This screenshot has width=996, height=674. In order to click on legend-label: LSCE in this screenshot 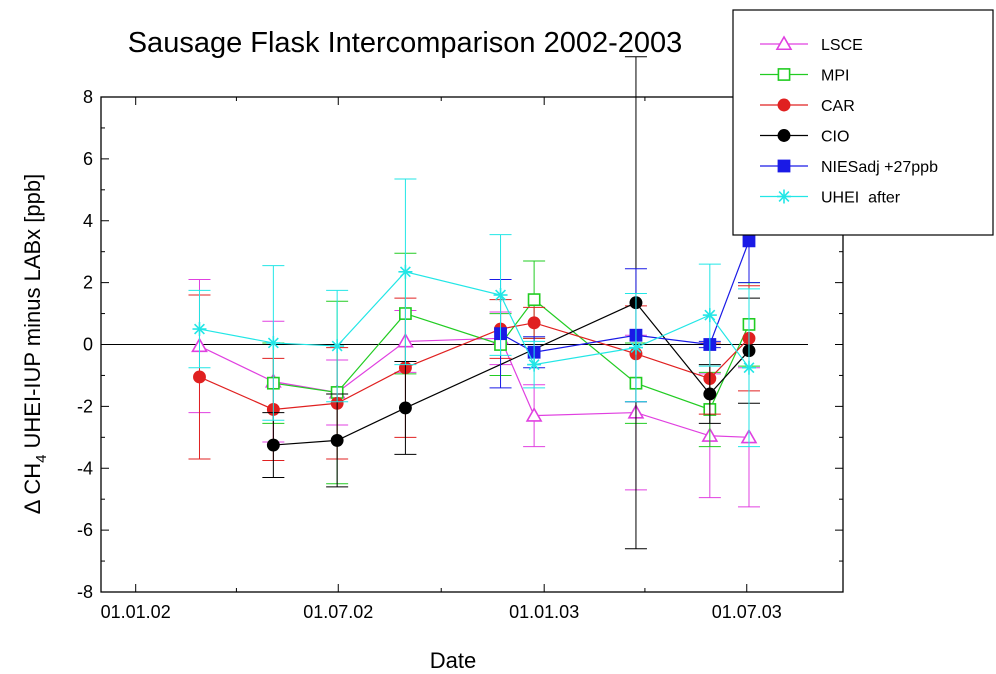, I will do `click(842, 45)`.